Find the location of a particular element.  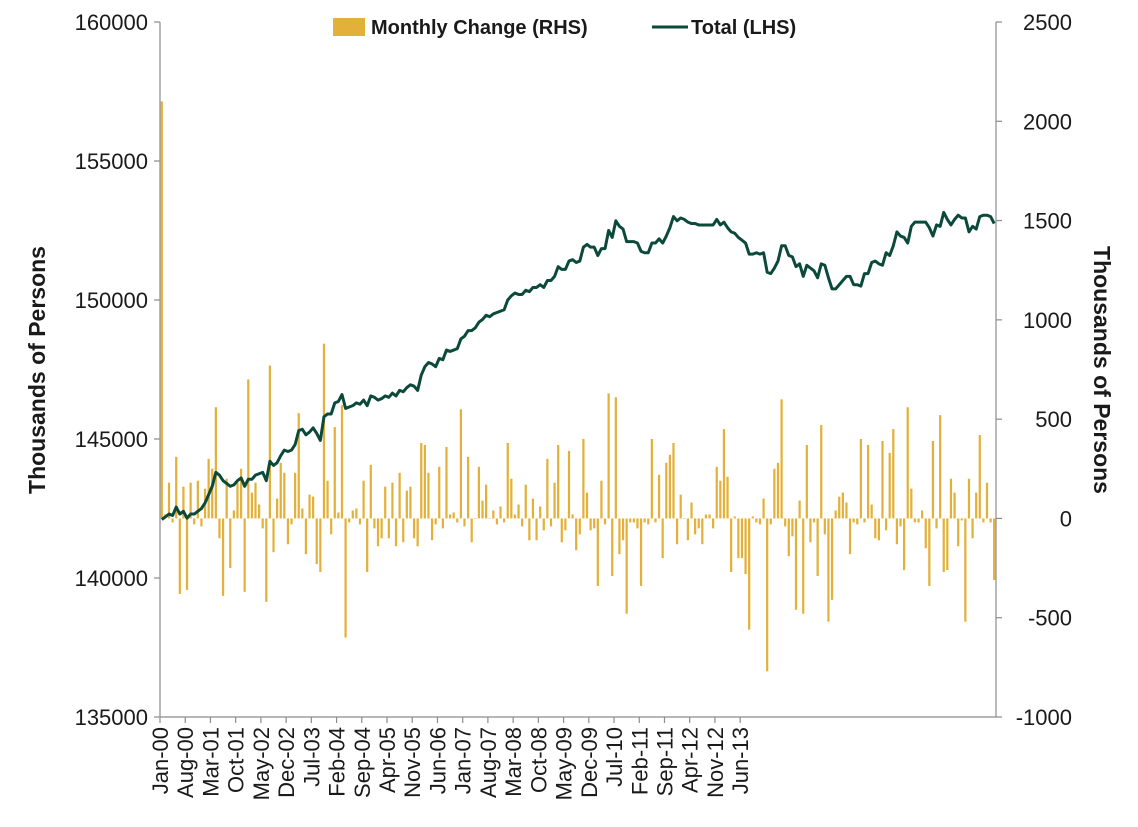

left-tick-label: 145000 is located at coordinates (111, 439).